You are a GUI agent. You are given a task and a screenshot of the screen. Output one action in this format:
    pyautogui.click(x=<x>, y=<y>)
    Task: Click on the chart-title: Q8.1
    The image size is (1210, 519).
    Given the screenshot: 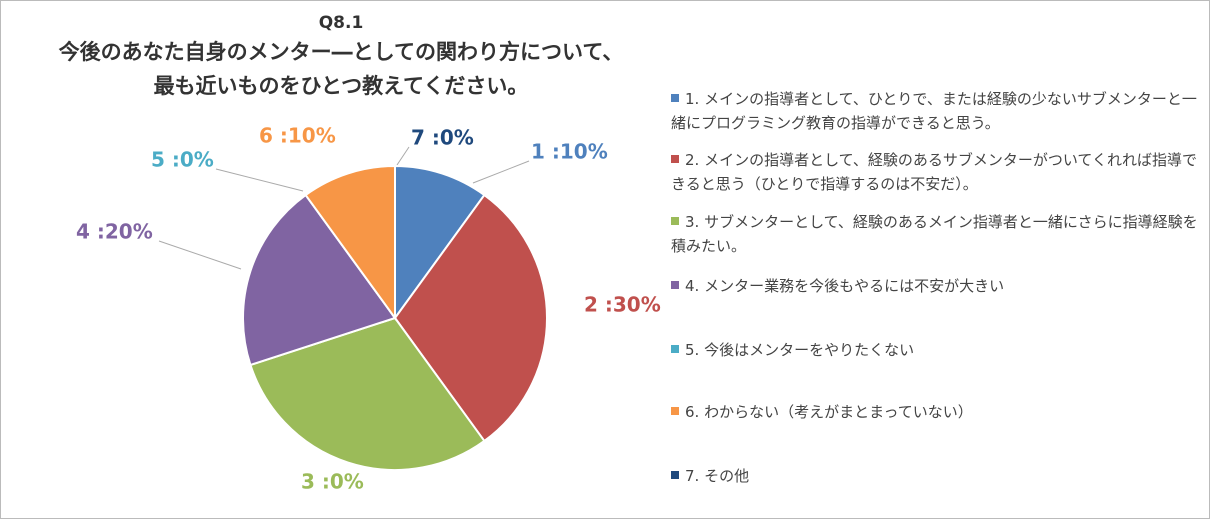 What is the action you would take?
    pyautogui.click(x=341, y=23)
    